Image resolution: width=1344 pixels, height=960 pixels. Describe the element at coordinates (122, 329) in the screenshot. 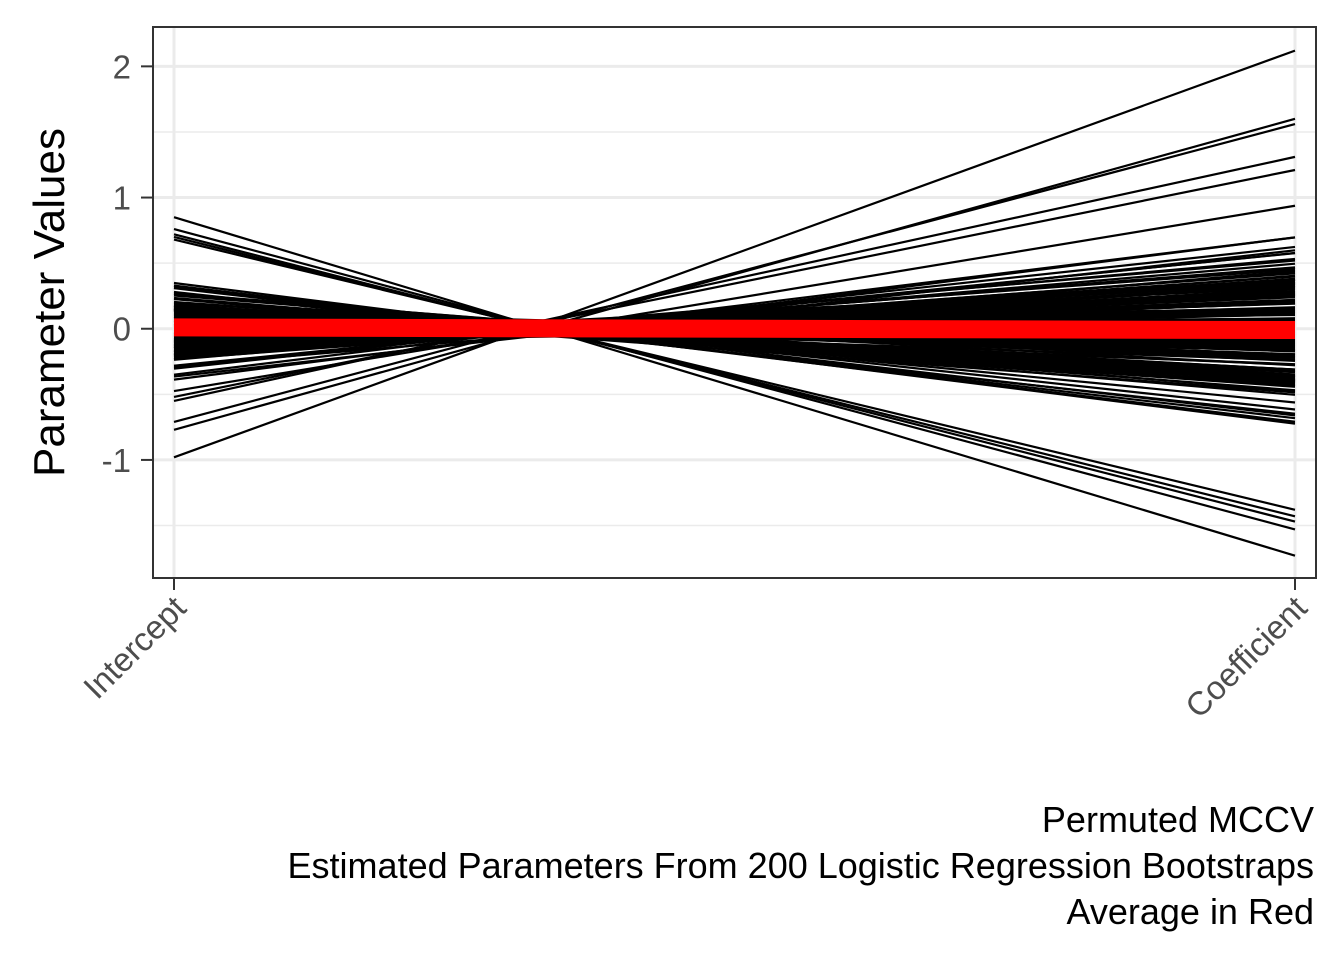

I see `y-tick-label: 0` at that location.